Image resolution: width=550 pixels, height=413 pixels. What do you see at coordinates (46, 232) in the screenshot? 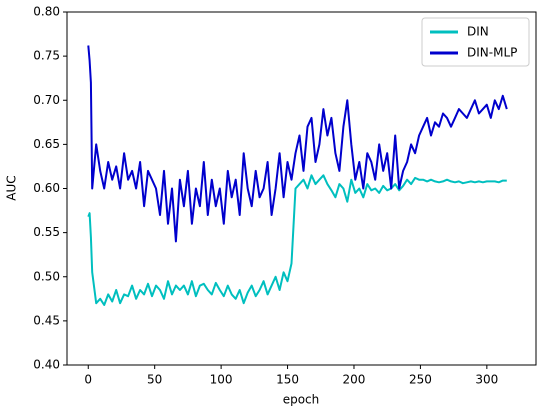
I see `y-tick-label: 0.55` at bounding box center [46, 232].